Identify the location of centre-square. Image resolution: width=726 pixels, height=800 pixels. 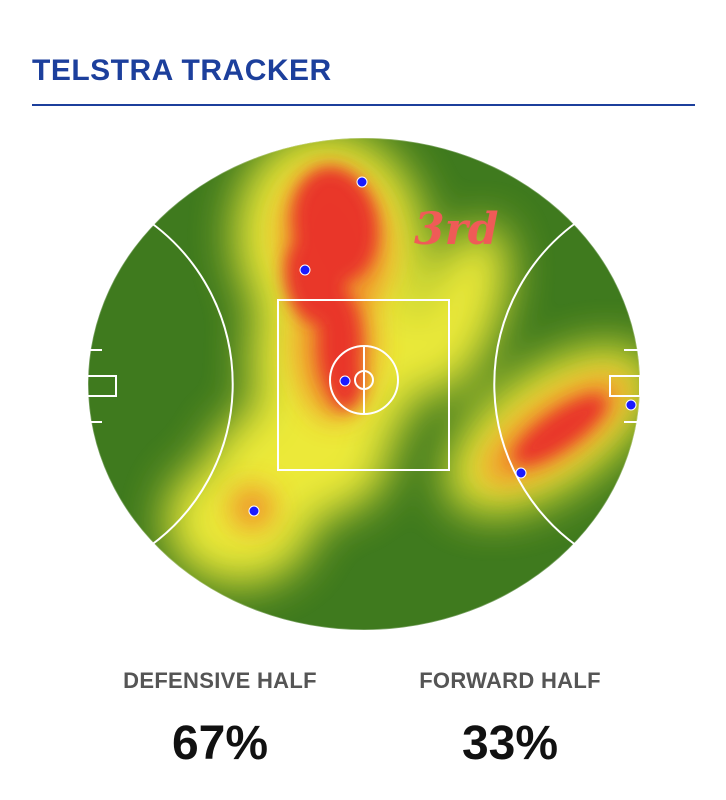
(363, 385).